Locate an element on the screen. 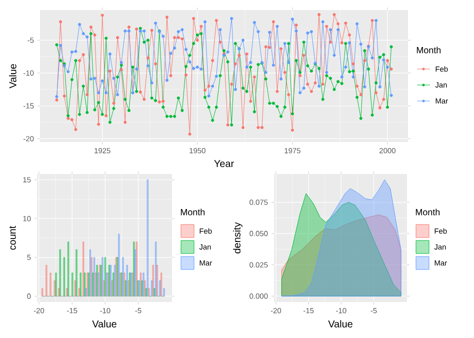 The height and width of the screenshot is (338, 474). y-axis-title: density is located at coordinates (237, 238).